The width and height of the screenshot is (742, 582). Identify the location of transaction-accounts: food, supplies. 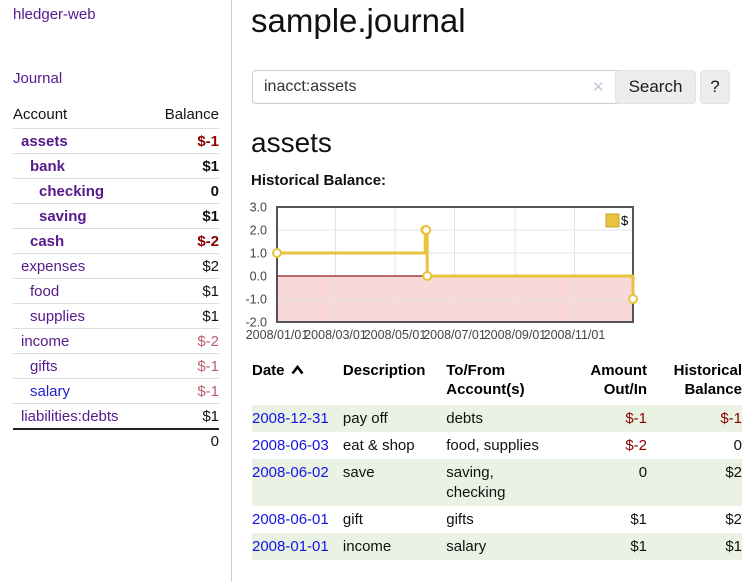
(492, 445).